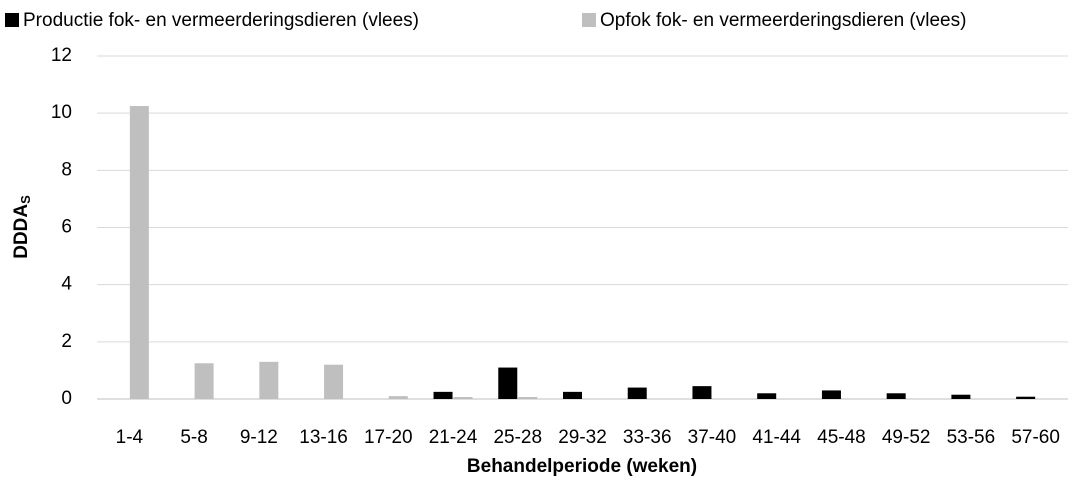  What do you see at coordinates (66, 398) in the screenshot?
I see `y-tick-label: 0` at bounding box center [66, 398].